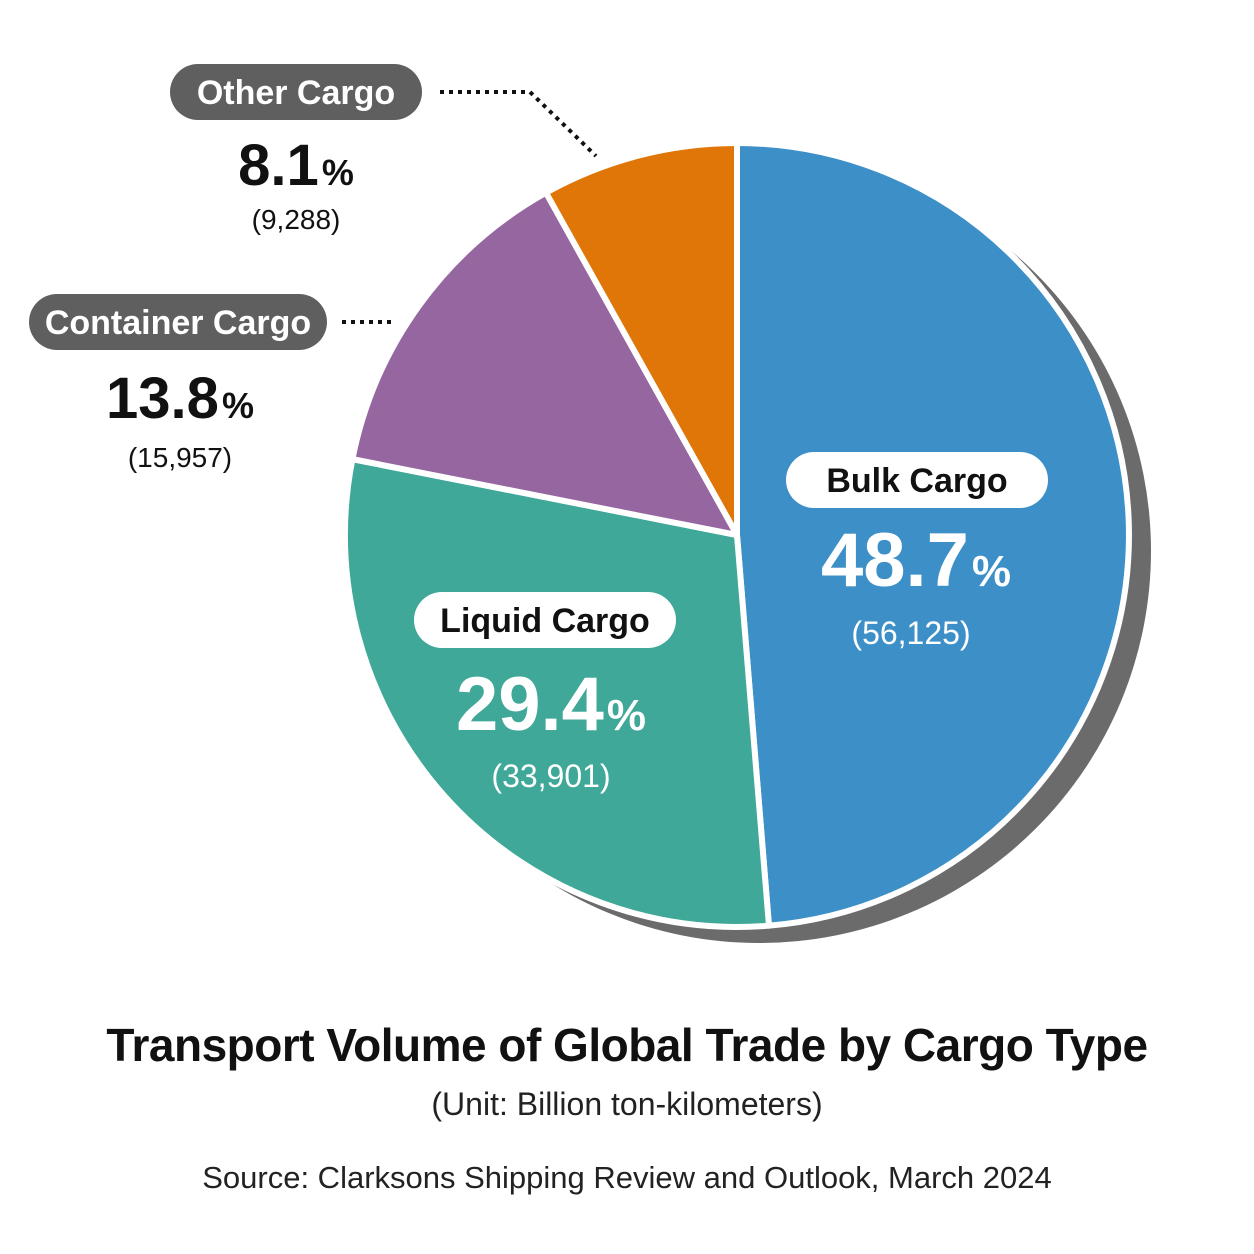 This screenshot has width=1254, height=1254. I want to click on pie-slice-container-cargo, so click(544, 363).